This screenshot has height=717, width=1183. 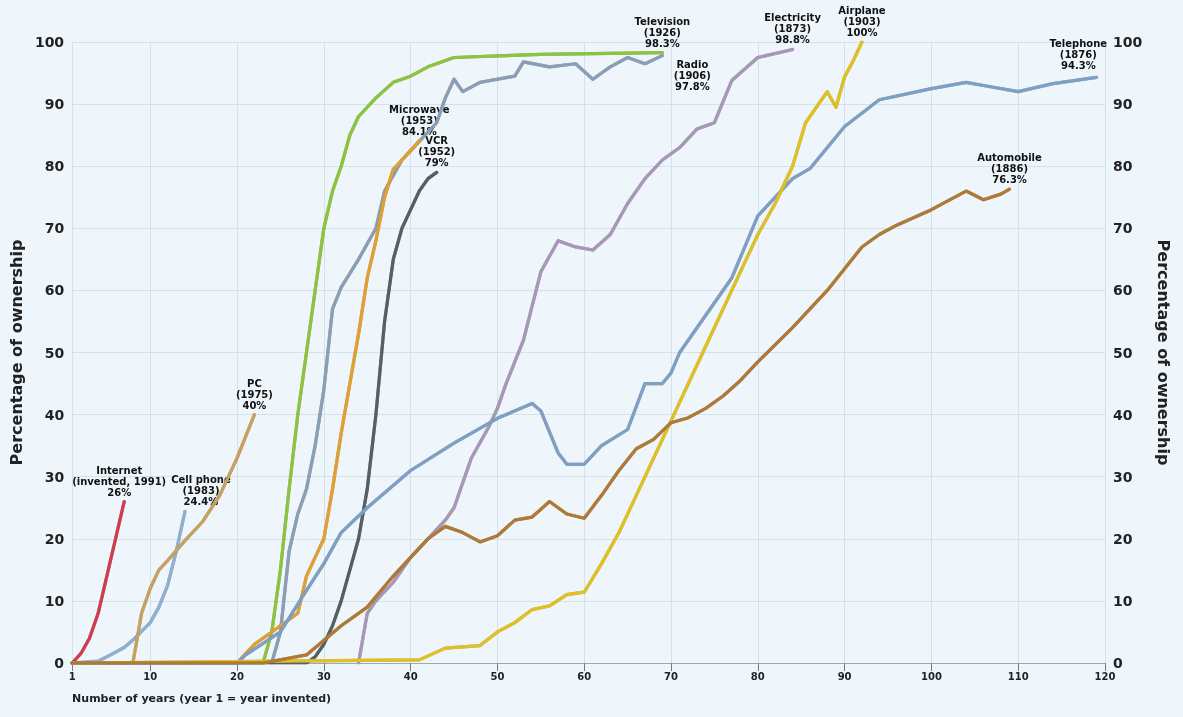 I want to click on x-tick-label: 60, so click(x=584, y=676).